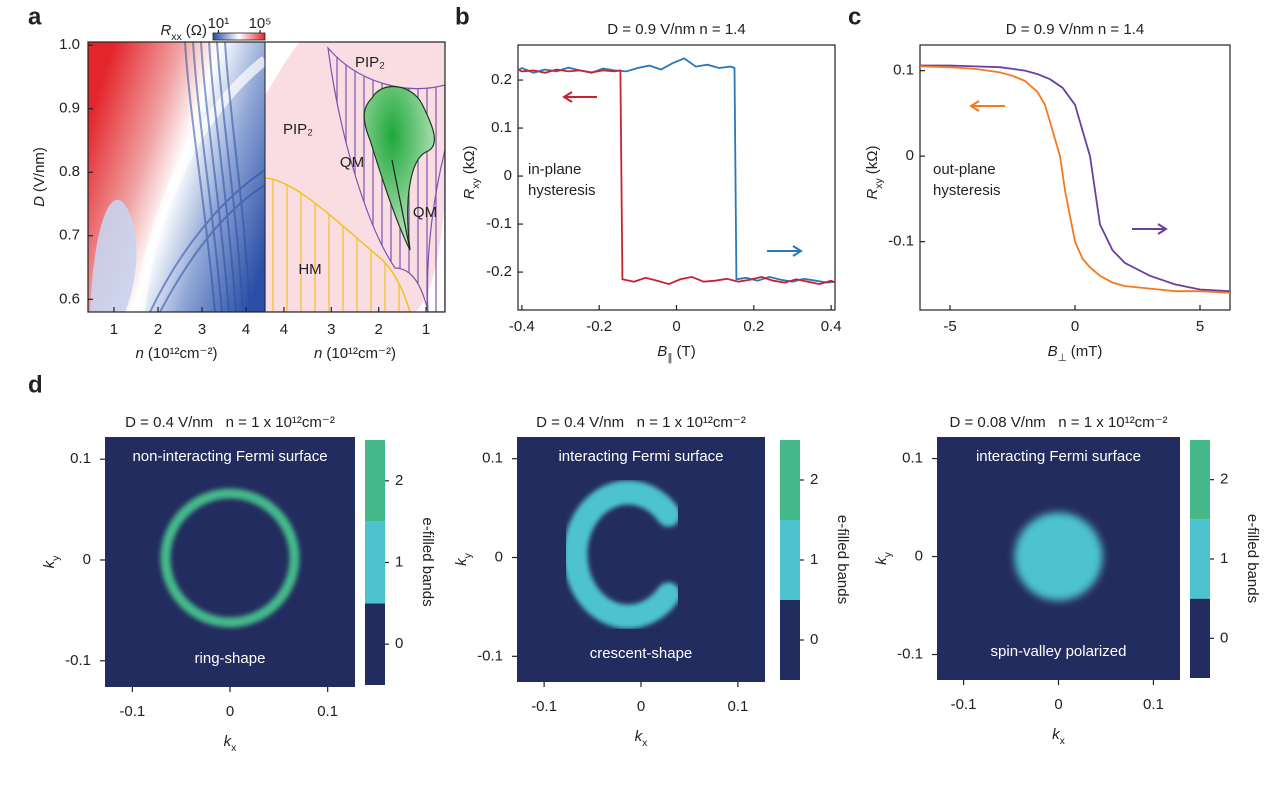  What do you see at coordinates (69, 108) in the screenshot?
I see `y-tick-label: 0.9` at bounding box center [69, 108].